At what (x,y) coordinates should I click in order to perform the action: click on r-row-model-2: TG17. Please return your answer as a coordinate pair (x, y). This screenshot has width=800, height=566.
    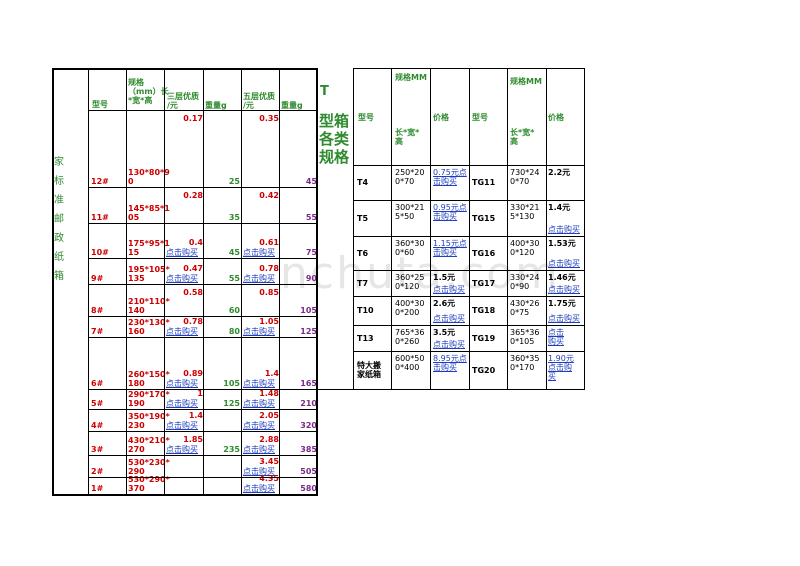
    Looking at the image, I should click on (484, 283).